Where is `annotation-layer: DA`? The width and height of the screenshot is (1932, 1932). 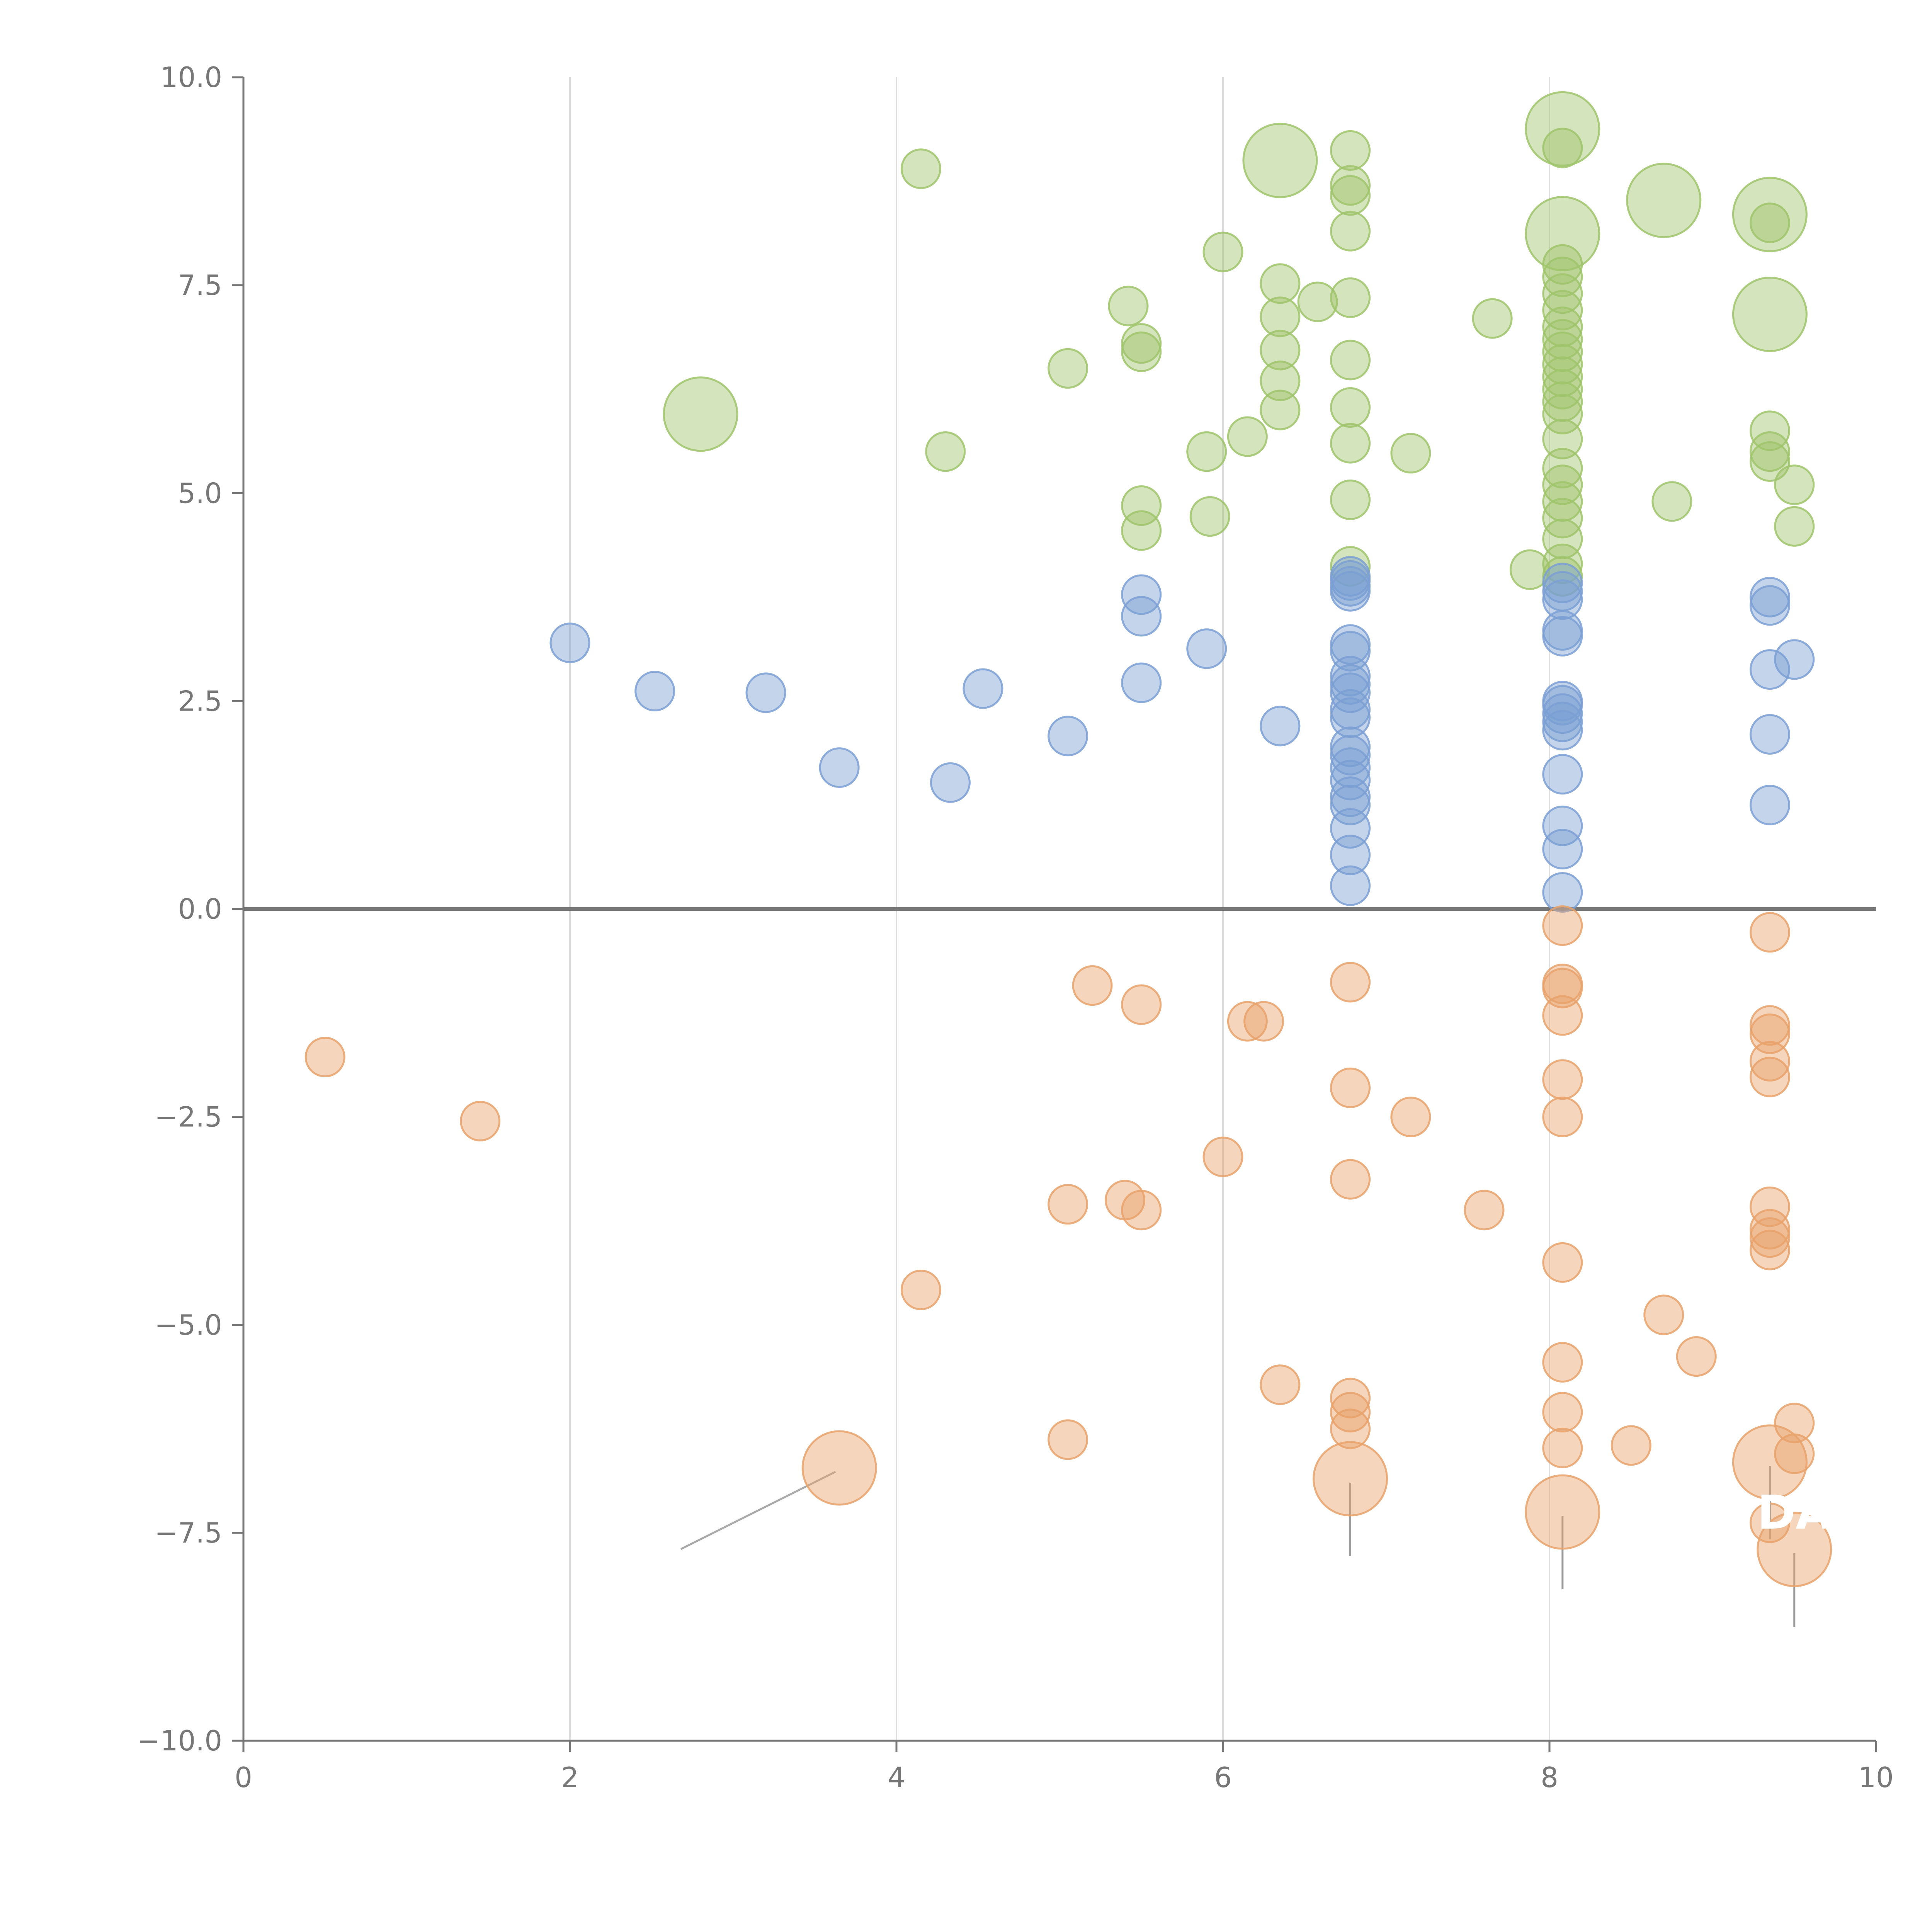 annotation-layer: DA is located at coordinates (1795, 1513).